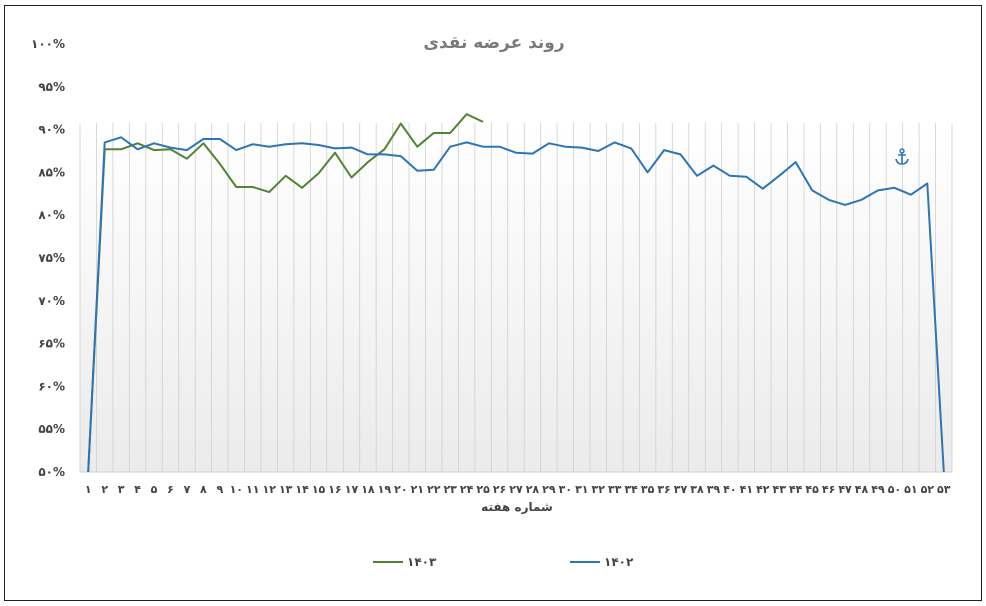 This screenshot has height=606, width=986. Describe the element at coordinates (928, 489) in the screenshot. I see `x-tick-label: ۵۲` at that location.